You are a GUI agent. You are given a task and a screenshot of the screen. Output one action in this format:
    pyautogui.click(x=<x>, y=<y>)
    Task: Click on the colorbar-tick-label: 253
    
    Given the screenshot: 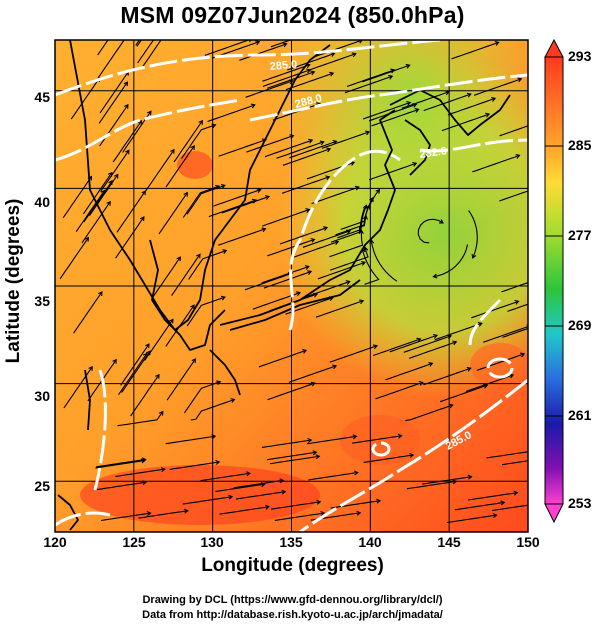 What is the action you would take?
    pyautogui.click(x=580, y=503)
    